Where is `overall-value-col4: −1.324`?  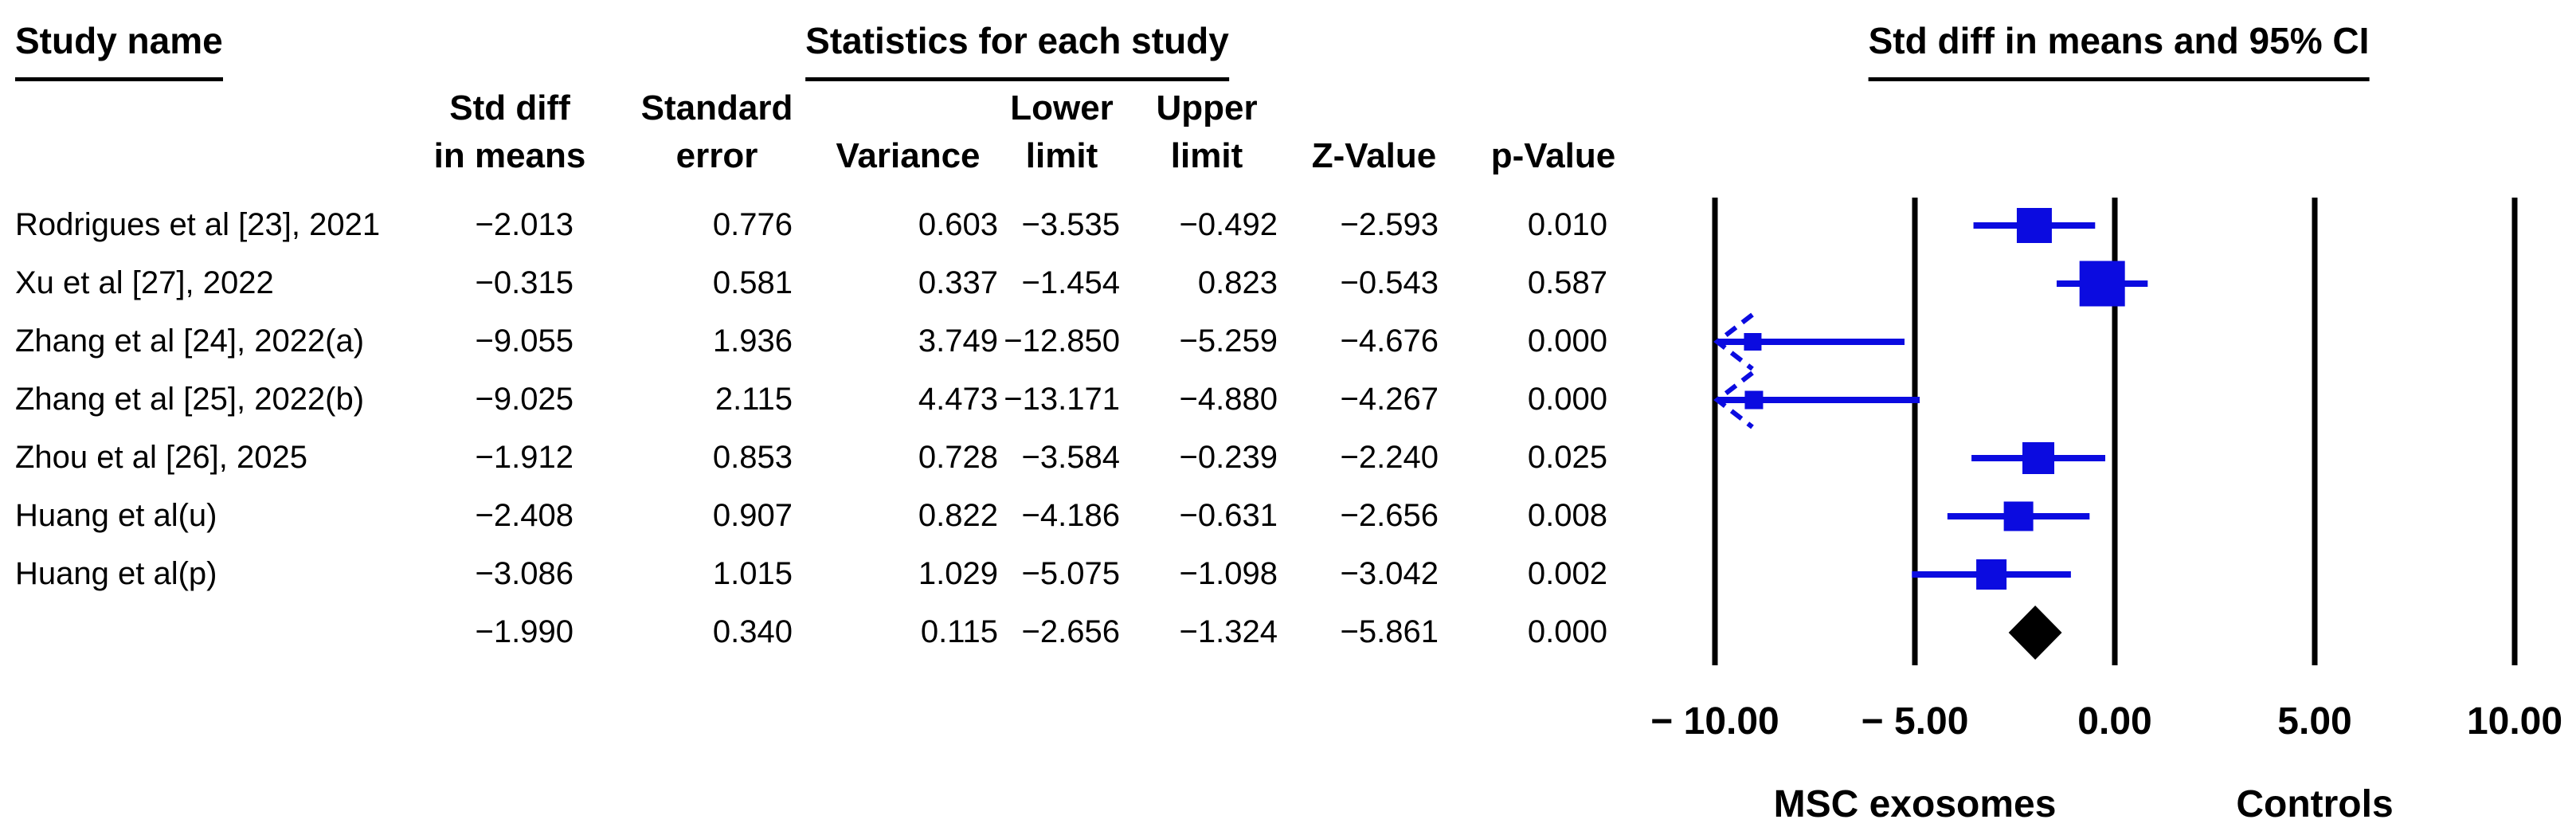
overall-value-col4: −1.324 is located at coordinates (1228, 631).